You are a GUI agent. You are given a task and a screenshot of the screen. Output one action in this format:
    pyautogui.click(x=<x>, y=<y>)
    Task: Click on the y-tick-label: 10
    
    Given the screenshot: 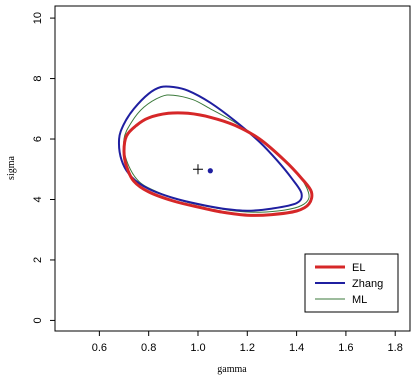 What is the action you would take?
    pyautogui.click(x=38, y=18)
    